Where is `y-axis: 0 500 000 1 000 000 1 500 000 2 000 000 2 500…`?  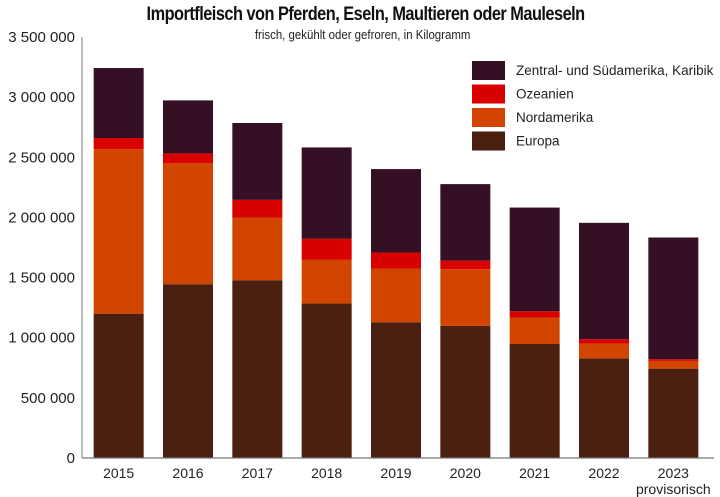
y-axis: 0 500 000 1 000 000 1 500 000 2 000 000 2 500… is located at coordinates (45, 248).